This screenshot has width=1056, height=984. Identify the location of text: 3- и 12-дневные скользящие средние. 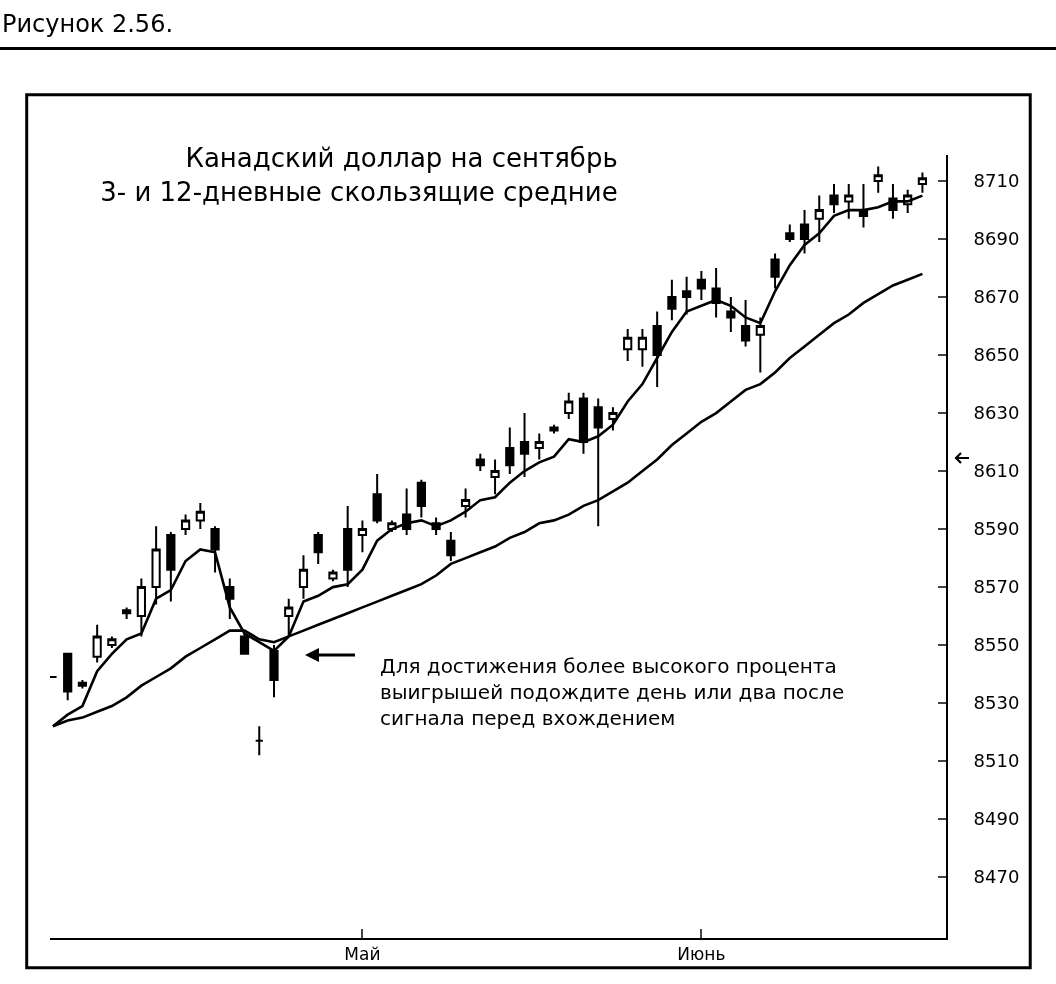
(359, 192).